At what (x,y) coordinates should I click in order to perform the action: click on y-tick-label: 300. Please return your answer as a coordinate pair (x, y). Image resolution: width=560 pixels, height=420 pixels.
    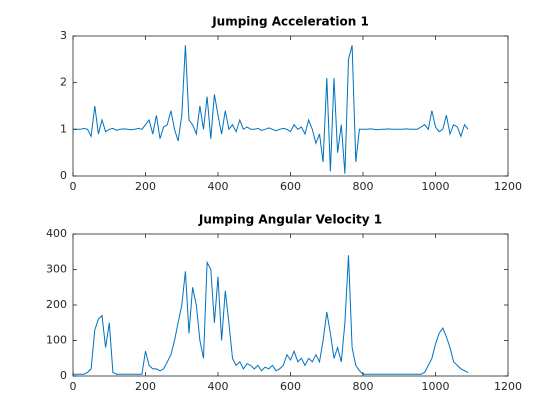
    Looking at the image, I should click on (56, 269).